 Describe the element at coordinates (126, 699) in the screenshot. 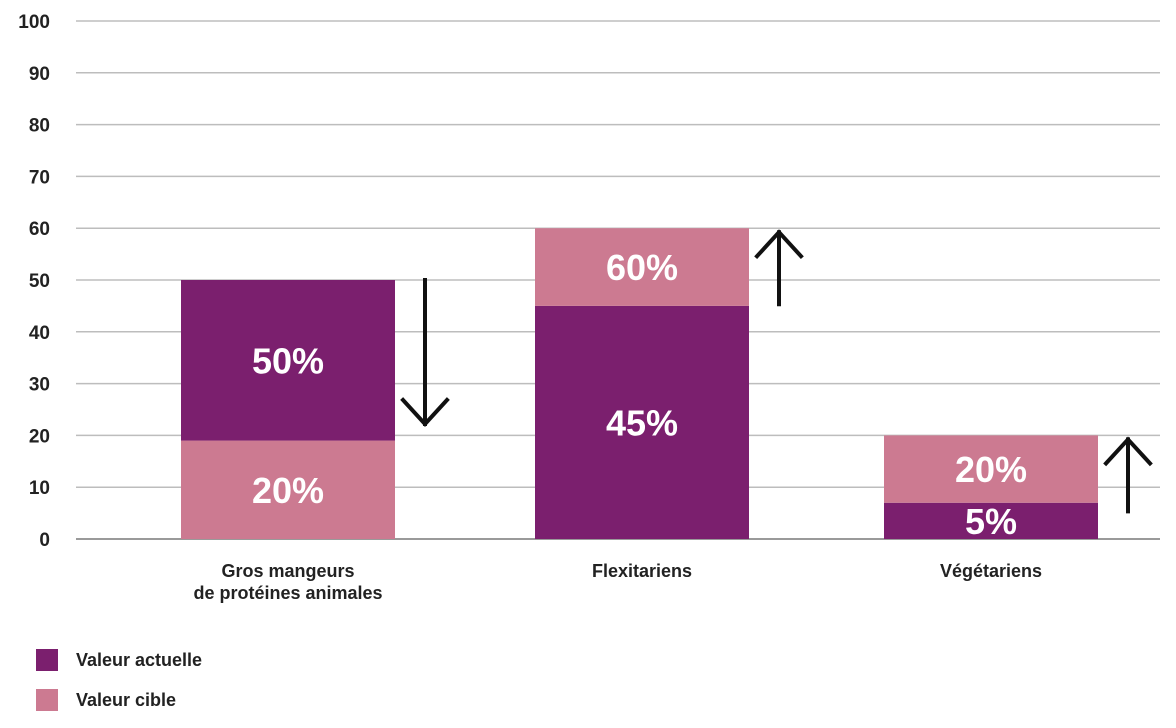

I see `legend-label-cible: Valeur cible` at that location.